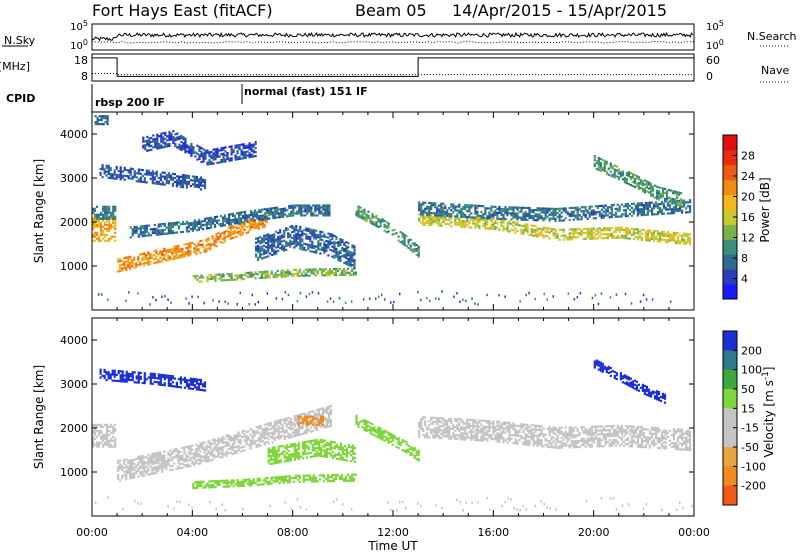  Describe the element at coordinates (79, 45) in the screenshot. I see `nsky-tick-bottom: 100` at that location.